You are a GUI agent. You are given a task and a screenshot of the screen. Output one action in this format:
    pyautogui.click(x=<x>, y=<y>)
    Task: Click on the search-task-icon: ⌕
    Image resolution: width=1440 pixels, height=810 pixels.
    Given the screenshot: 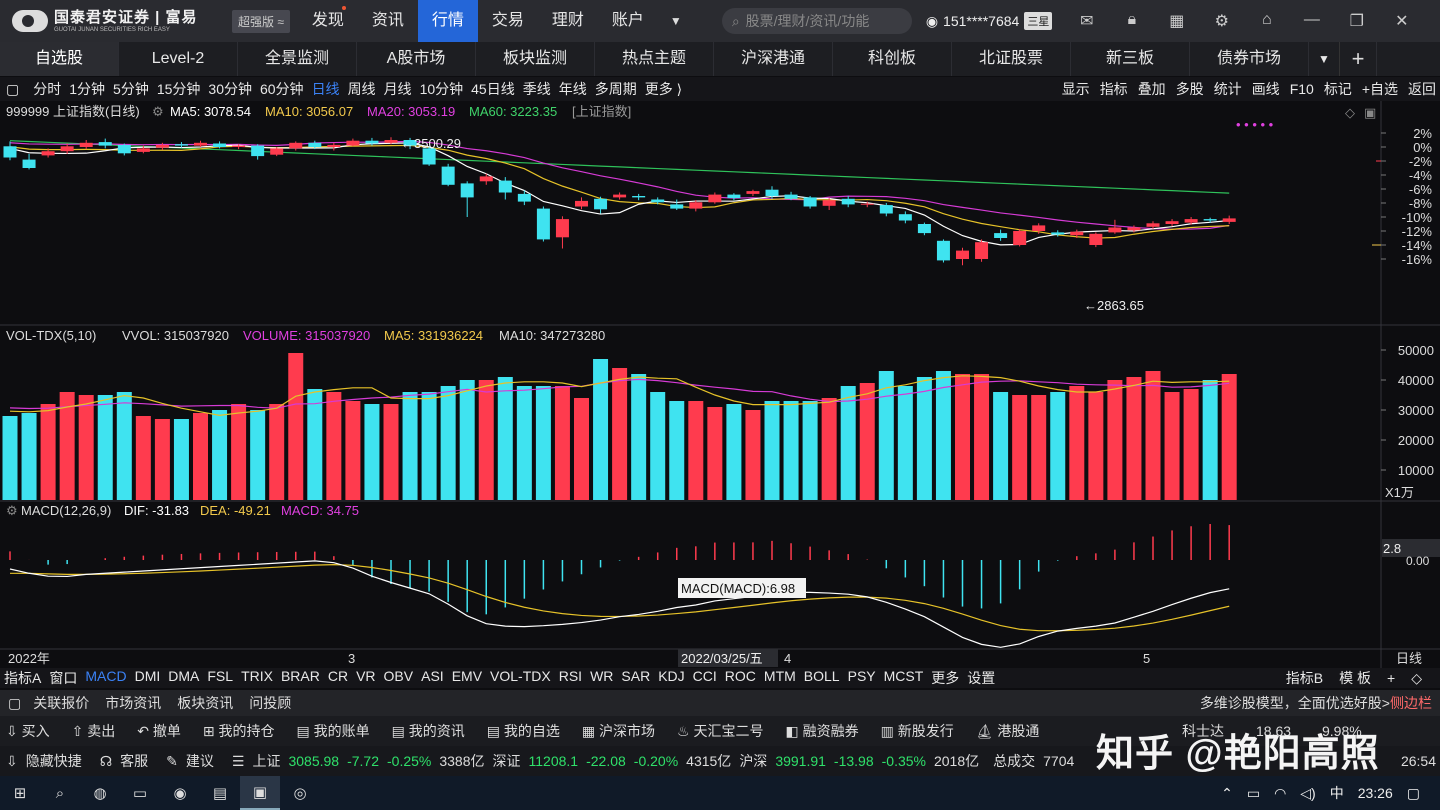 What is the action you would take?
    pyautogui.click(x=60, y=793)
    